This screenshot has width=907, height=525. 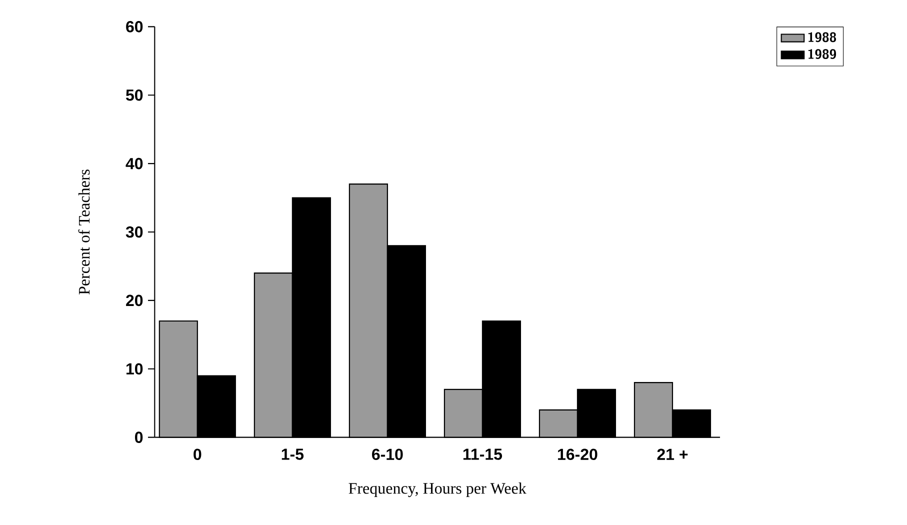 What do you see at coordinates (134, 369) in the screenshot?
I see `y-tick-label: 10` at bounding box center [134, 369].